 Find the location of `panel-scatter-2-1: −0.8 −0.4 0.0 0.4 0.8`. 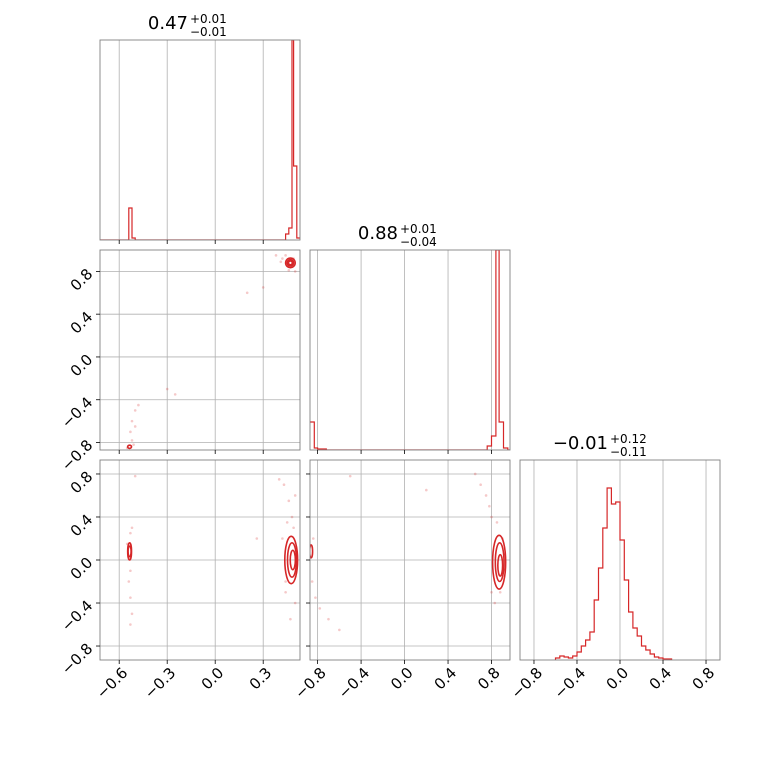

panel-scatter-2-1: −0.8 −0.4 0.0 0.4 0.8 is located at coordinates (401, 580).